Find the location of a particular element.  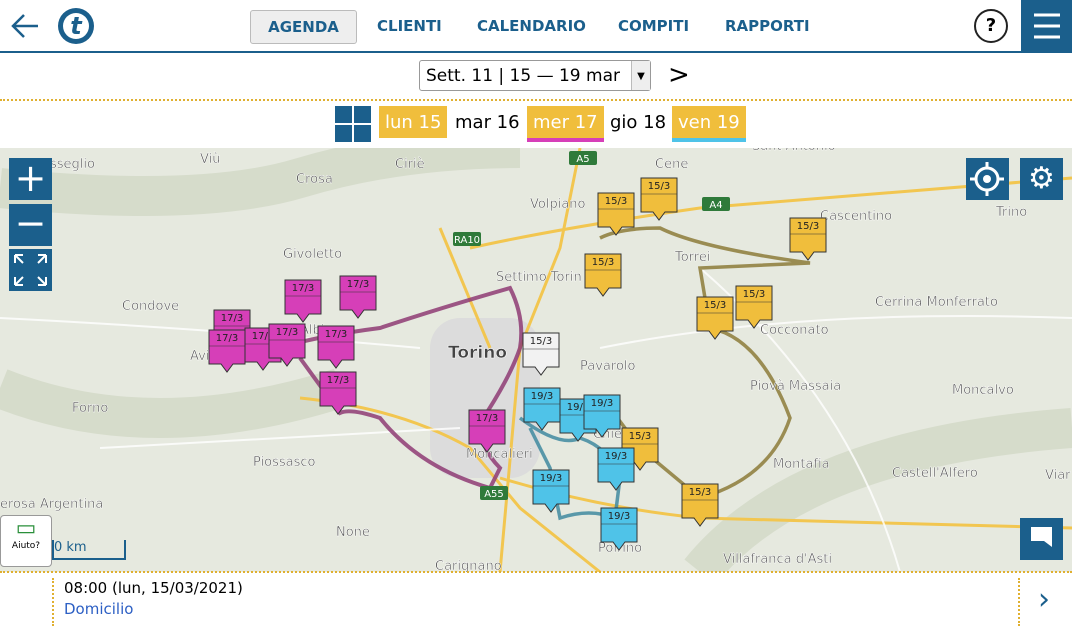

place-label: Pavarolo is located at coordinates (608, 366).